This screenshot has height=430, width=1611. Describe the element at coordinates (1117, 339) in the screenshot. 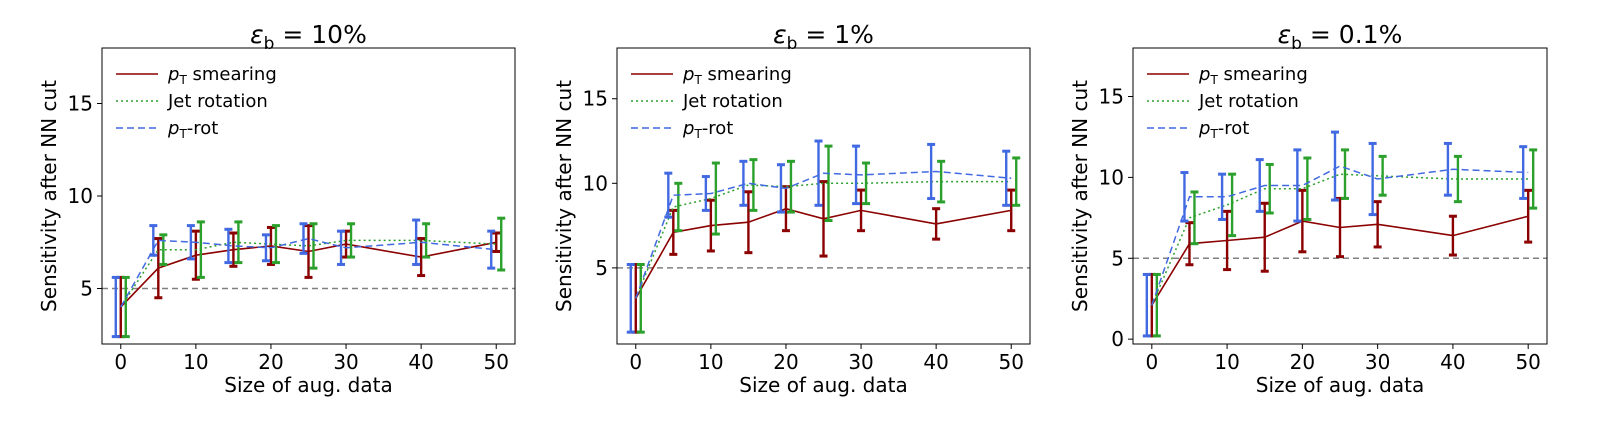

I see `y-tick-label: 0` at that location.